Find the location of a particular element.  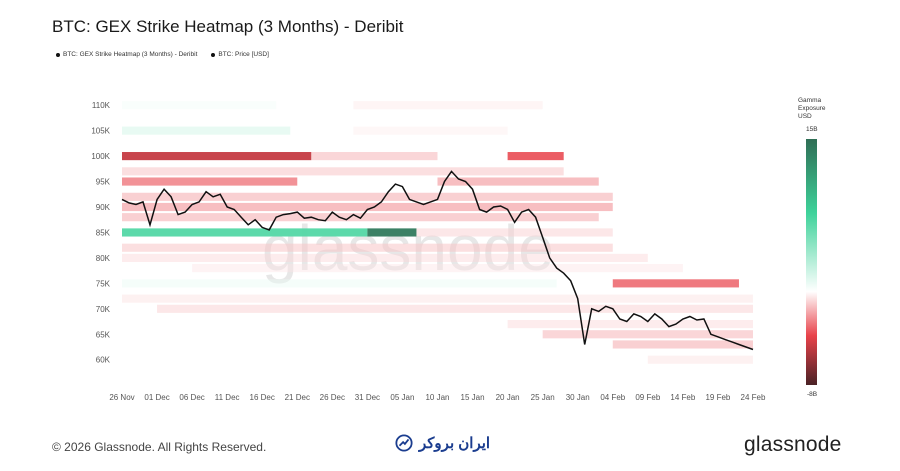

y-tick-label: 105K is located at coordinates (100, 131).